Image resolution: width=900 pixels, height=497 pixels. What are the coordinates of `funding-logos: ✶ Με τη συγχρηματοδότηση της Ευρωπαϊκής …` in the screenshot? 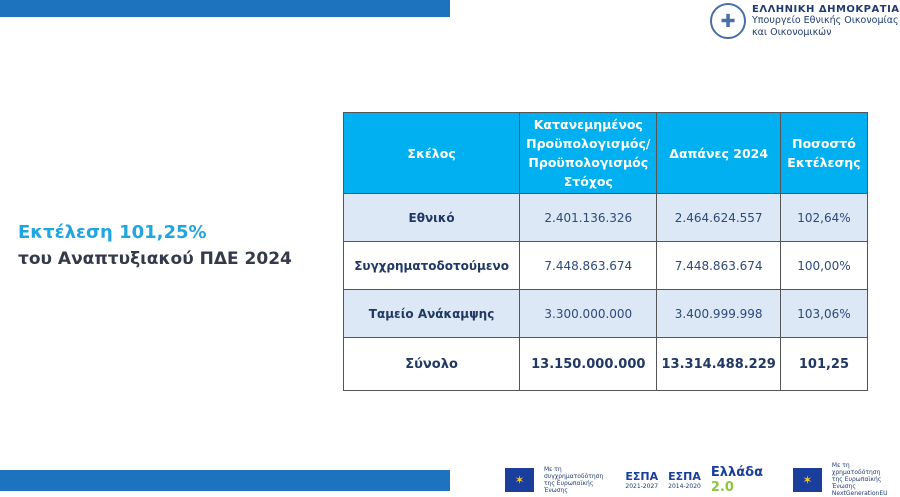 It's located at (702, 479).